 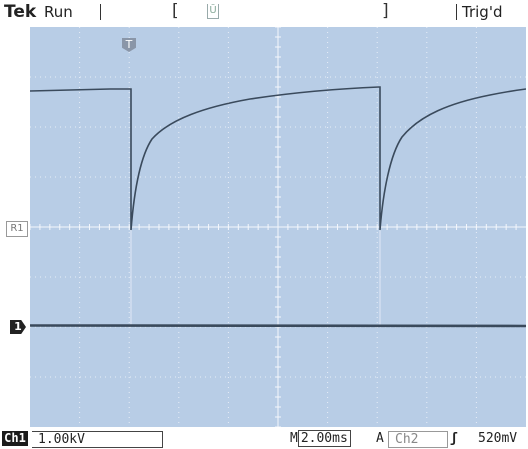 What do you see at coordinates (129, 45) in the screenshot?
I see `trigger-marker: T` at bounding box center [129, 45].